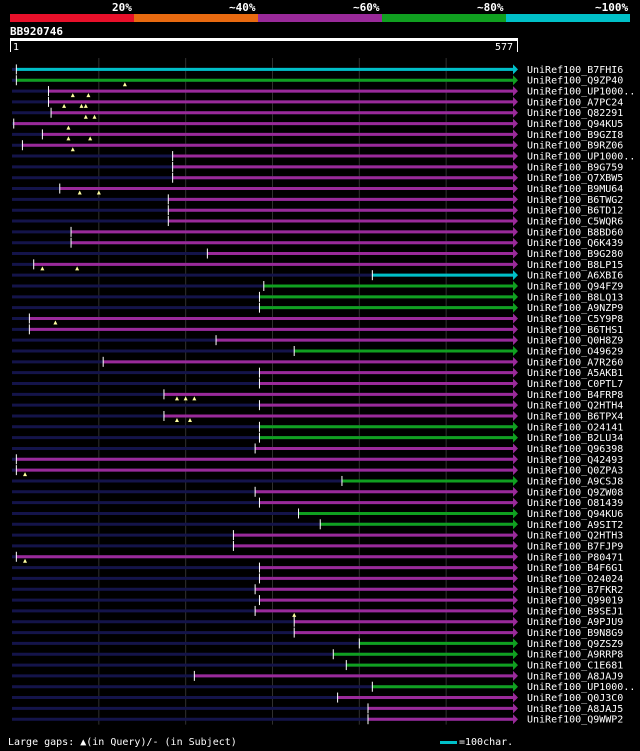 This screenshot has height=751, width=640. Describe the element at coordinates (448, 742) in the screenshot. I see `scale-bar` at that location.